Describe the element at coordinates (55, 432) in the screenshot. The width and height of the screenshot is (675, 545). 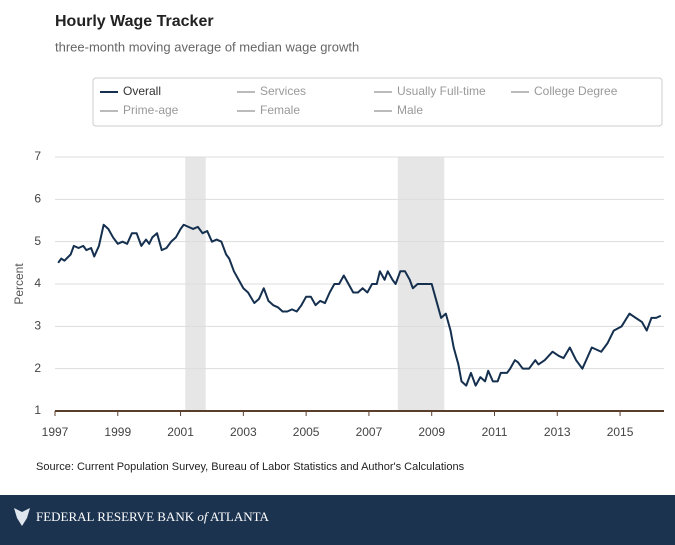
I see `x-tick-label: 1997` at that location.